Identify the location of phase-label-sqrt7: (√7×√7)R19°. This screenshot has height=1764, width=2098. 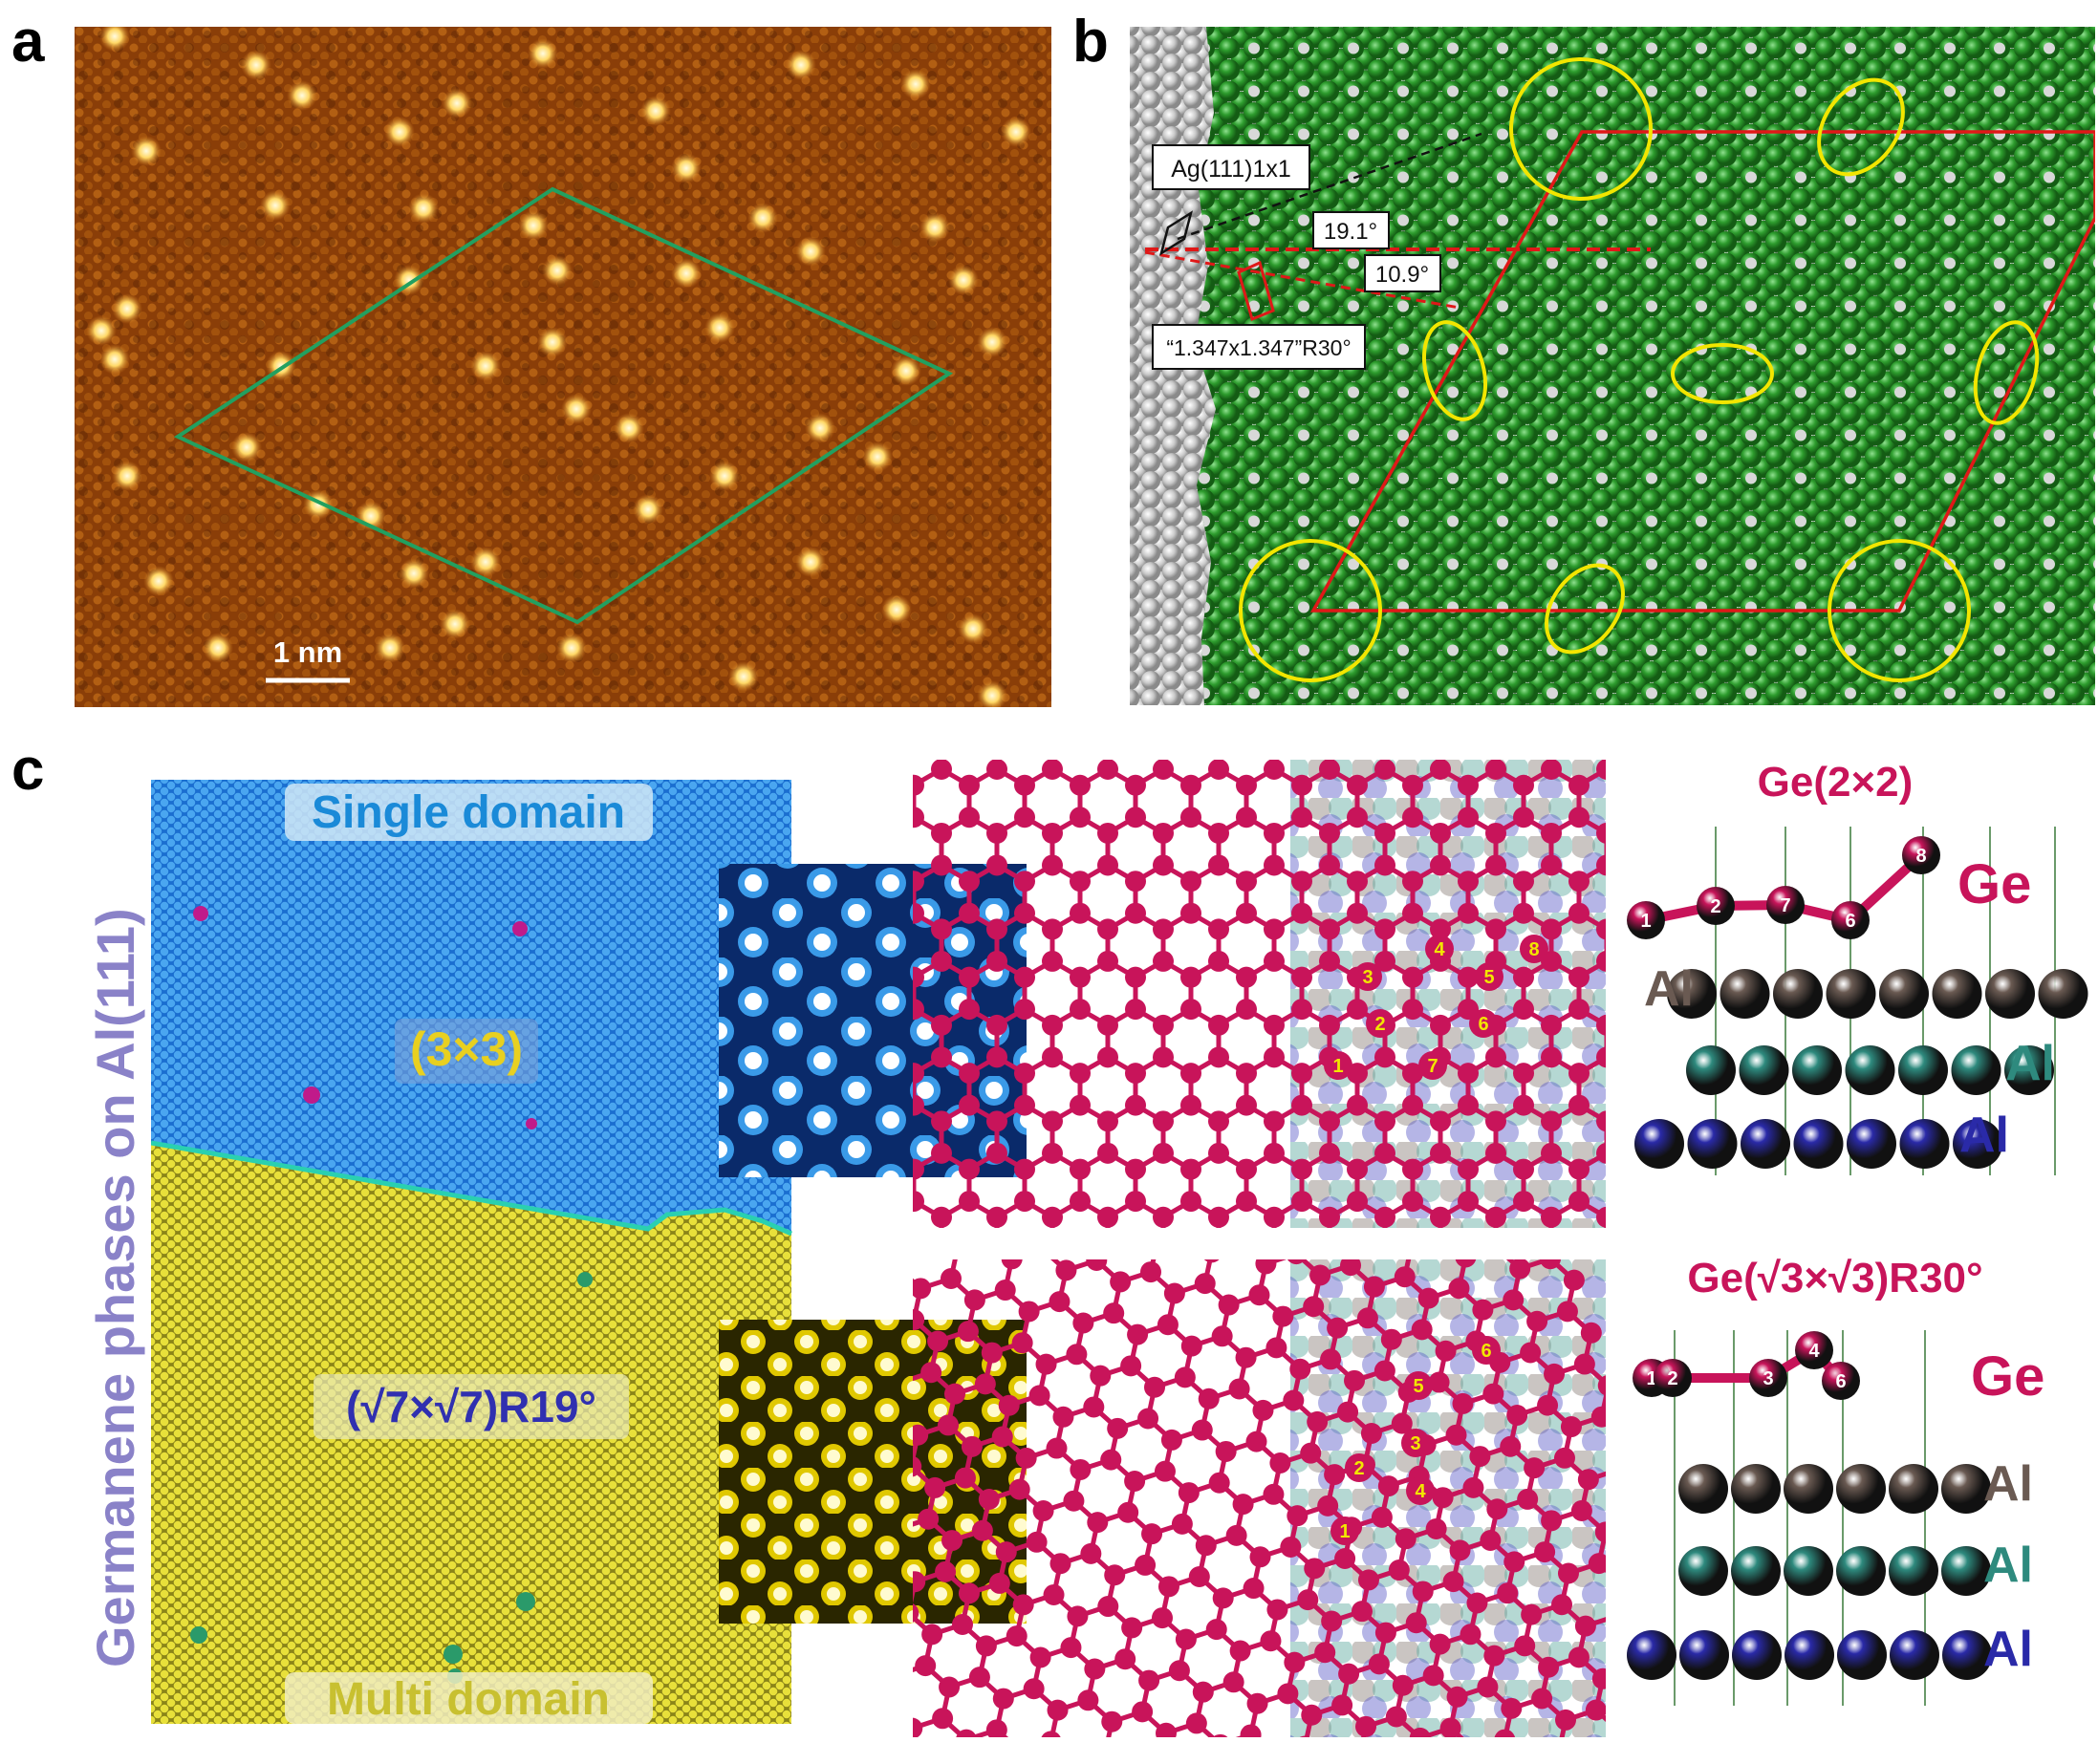
(471, 1407).